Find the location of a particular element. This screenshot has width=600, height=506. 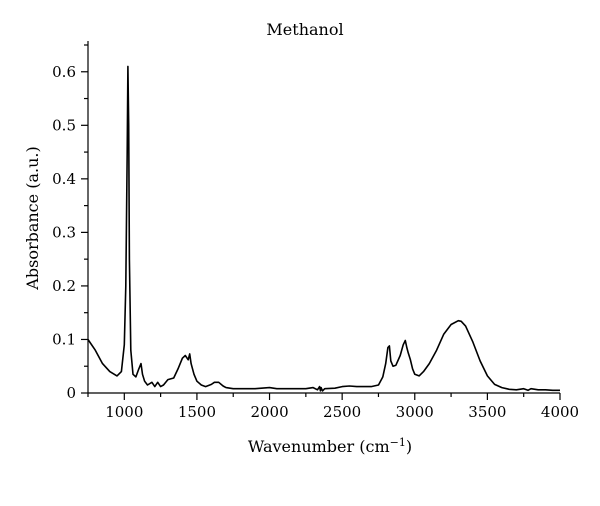

chart-title: Methanol is located at coordinates (304, 29).